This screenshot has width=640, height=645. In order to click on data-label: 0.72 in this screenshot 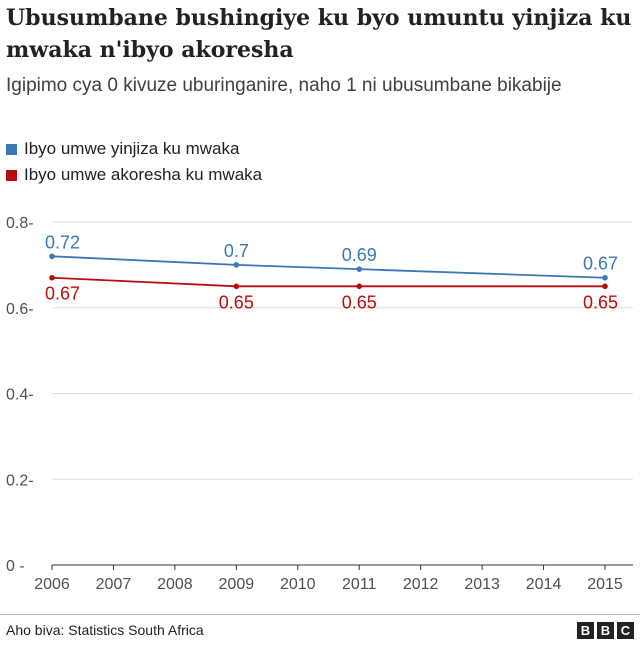, I will do `click(62, 242)`.